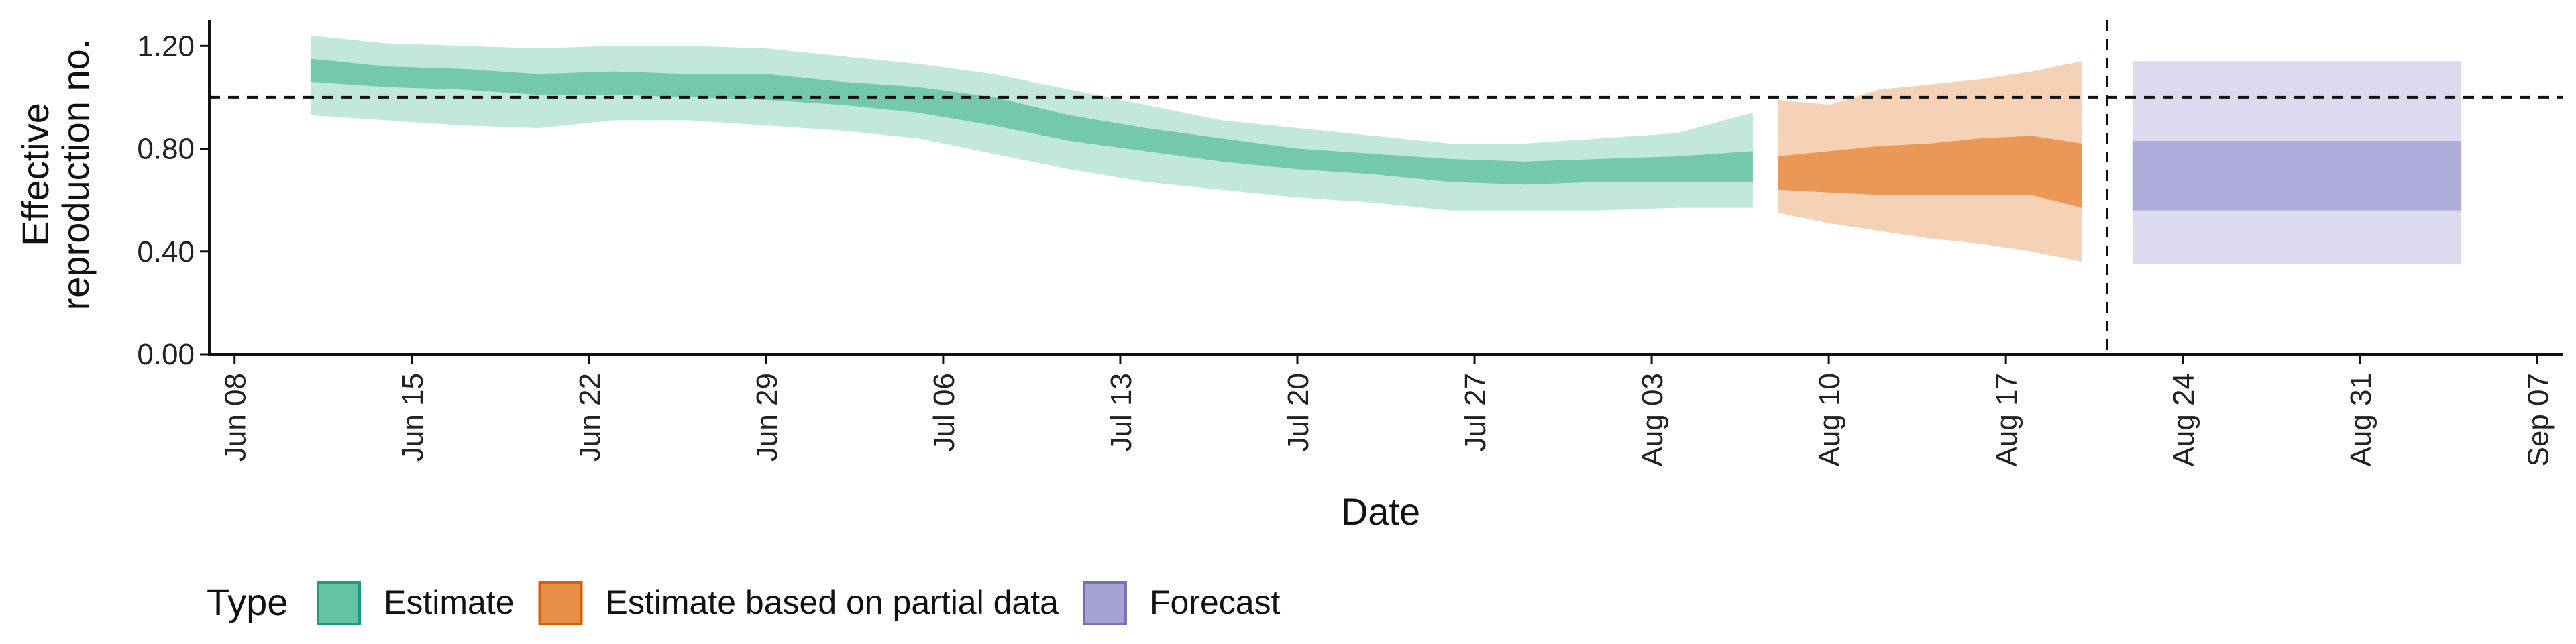  Describe the element at coordinates (166, 354) in the screenshot. I see `y-tick-label: 0.00` at that location.